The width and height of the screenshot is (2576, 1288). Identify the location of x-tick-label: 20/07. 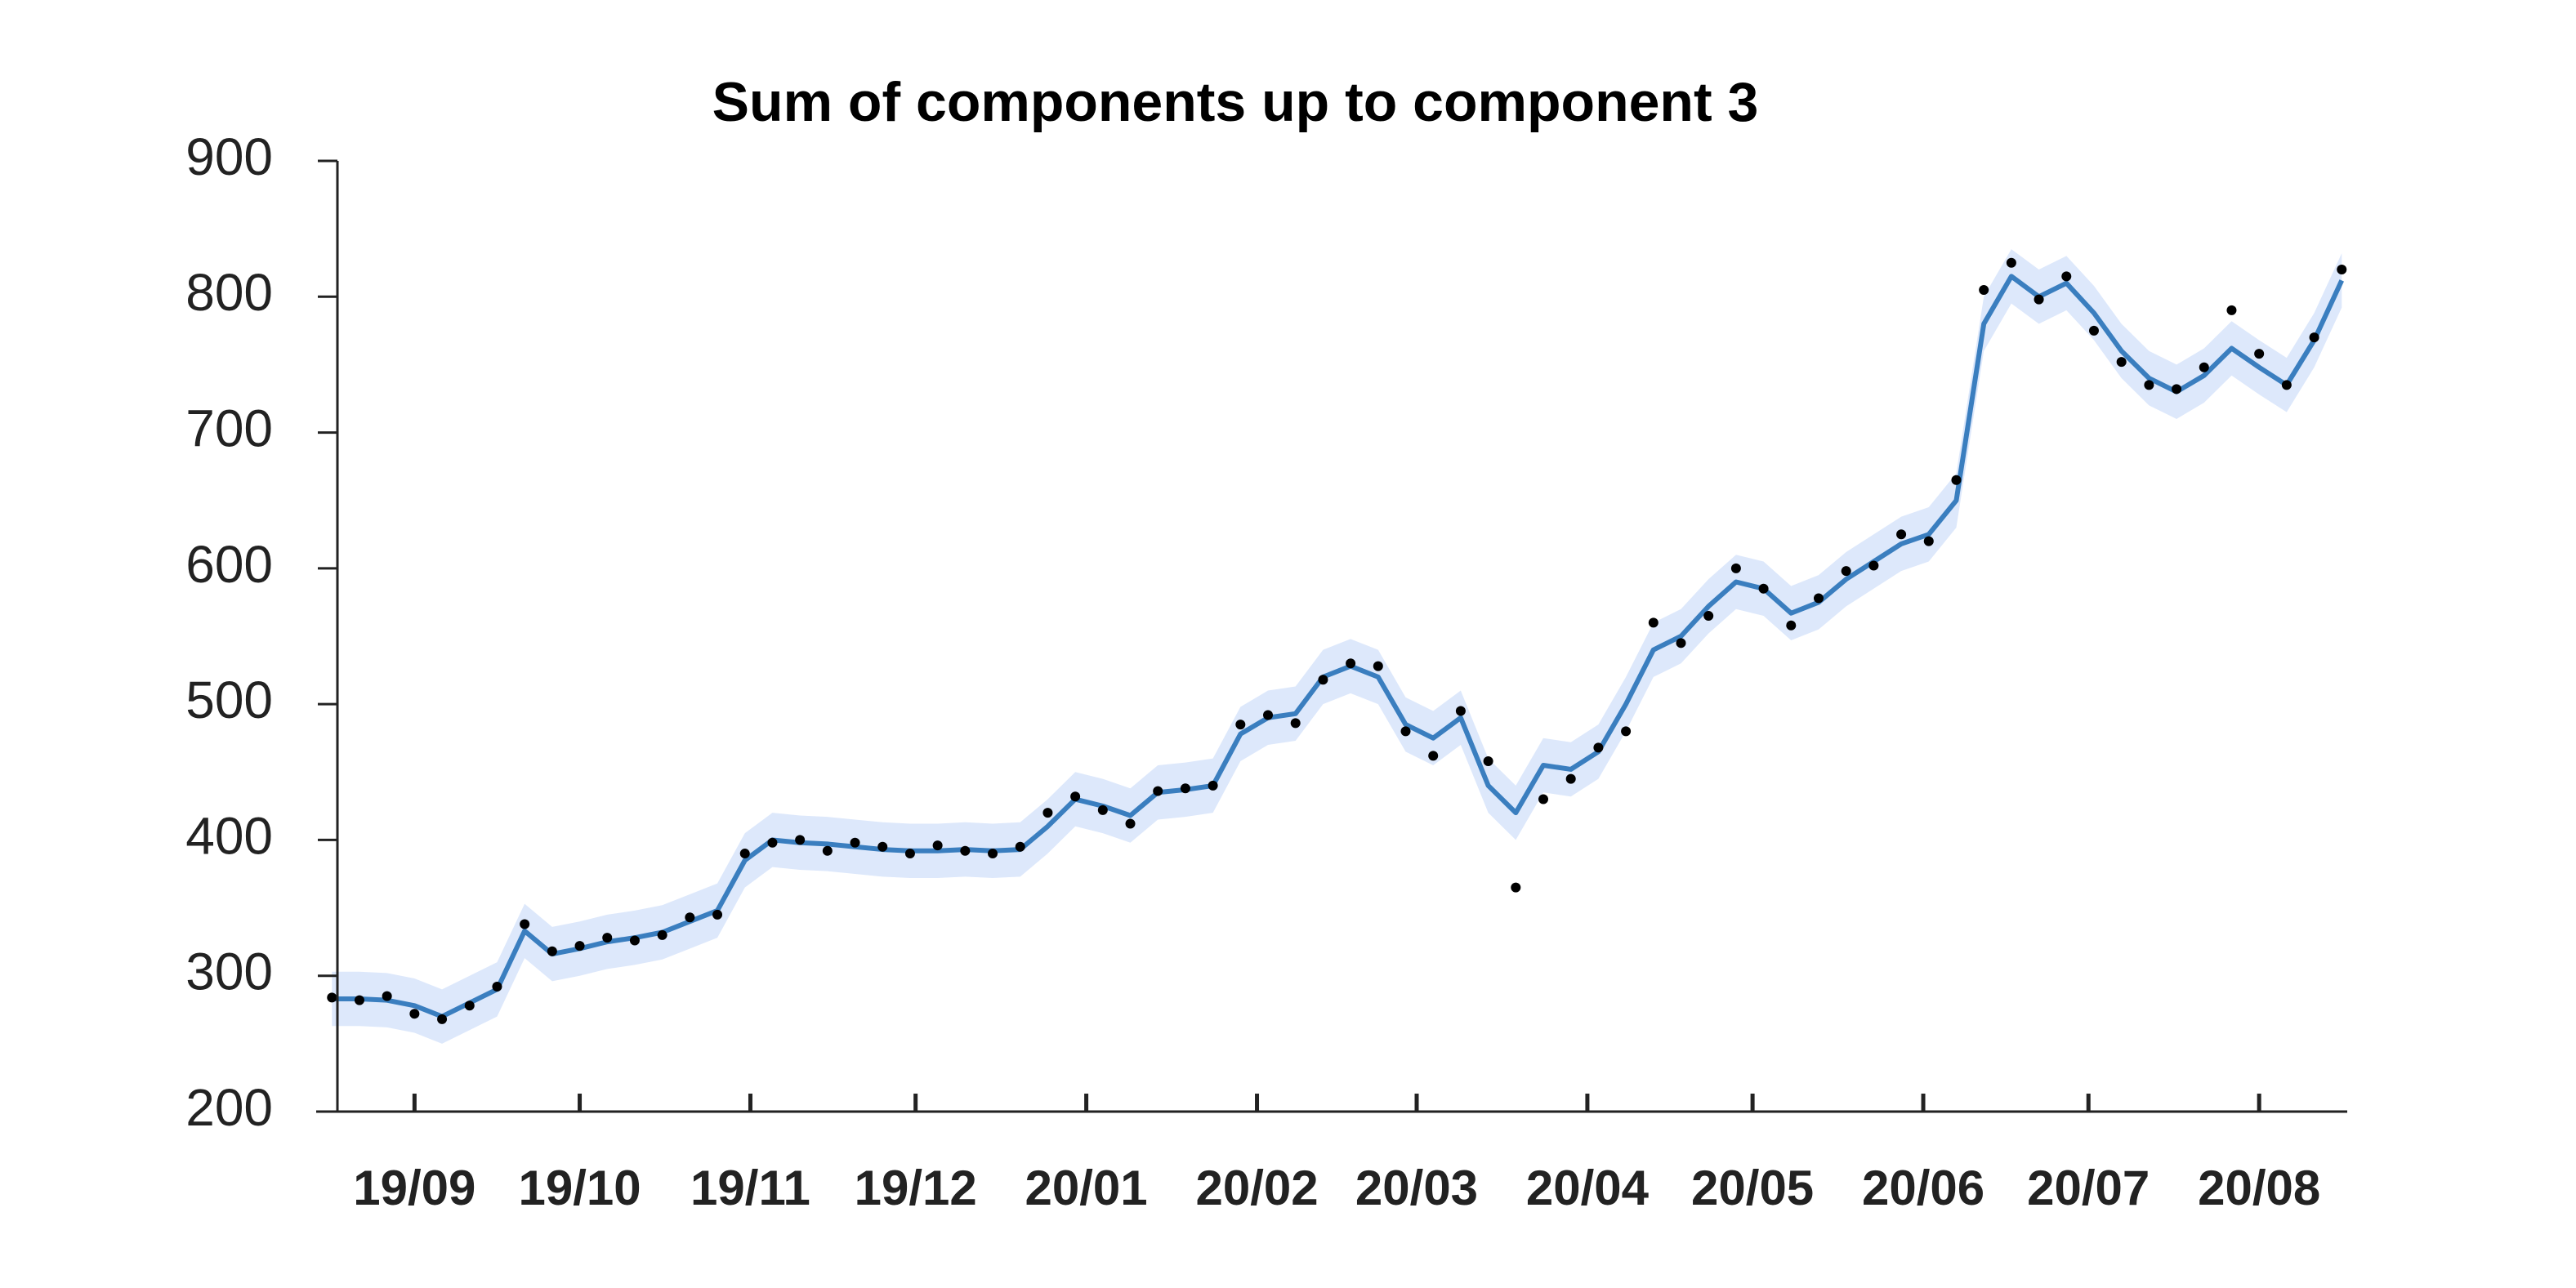
(2088, 1188).